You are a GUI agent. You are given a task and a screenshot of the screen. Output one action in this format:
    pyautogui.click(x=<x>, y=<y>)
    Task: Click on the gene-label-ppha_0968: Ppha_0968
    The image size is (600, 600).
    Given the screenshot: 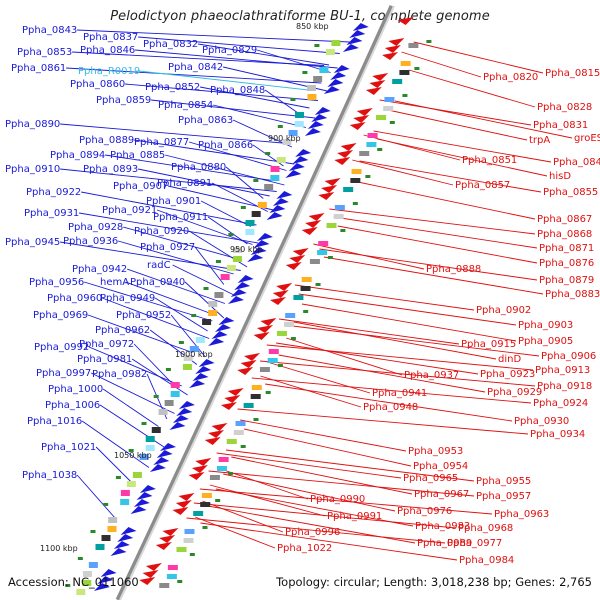 What is the action you would take?
    pyautogui.click(x=485, y=528)
    